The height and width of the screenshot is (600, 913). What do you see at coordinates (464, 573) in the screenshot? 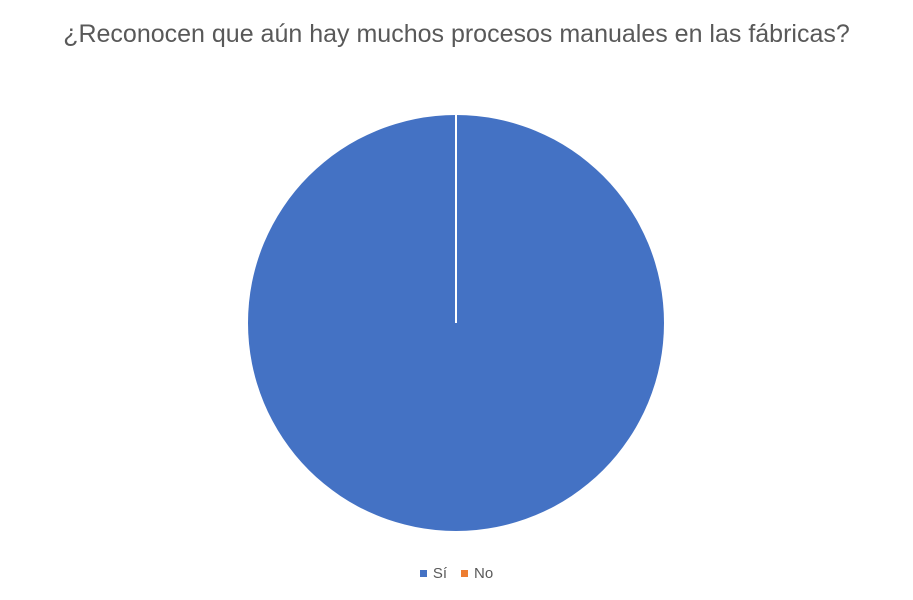
I see `legend-swatch-no` at bounding box center [464, 573].